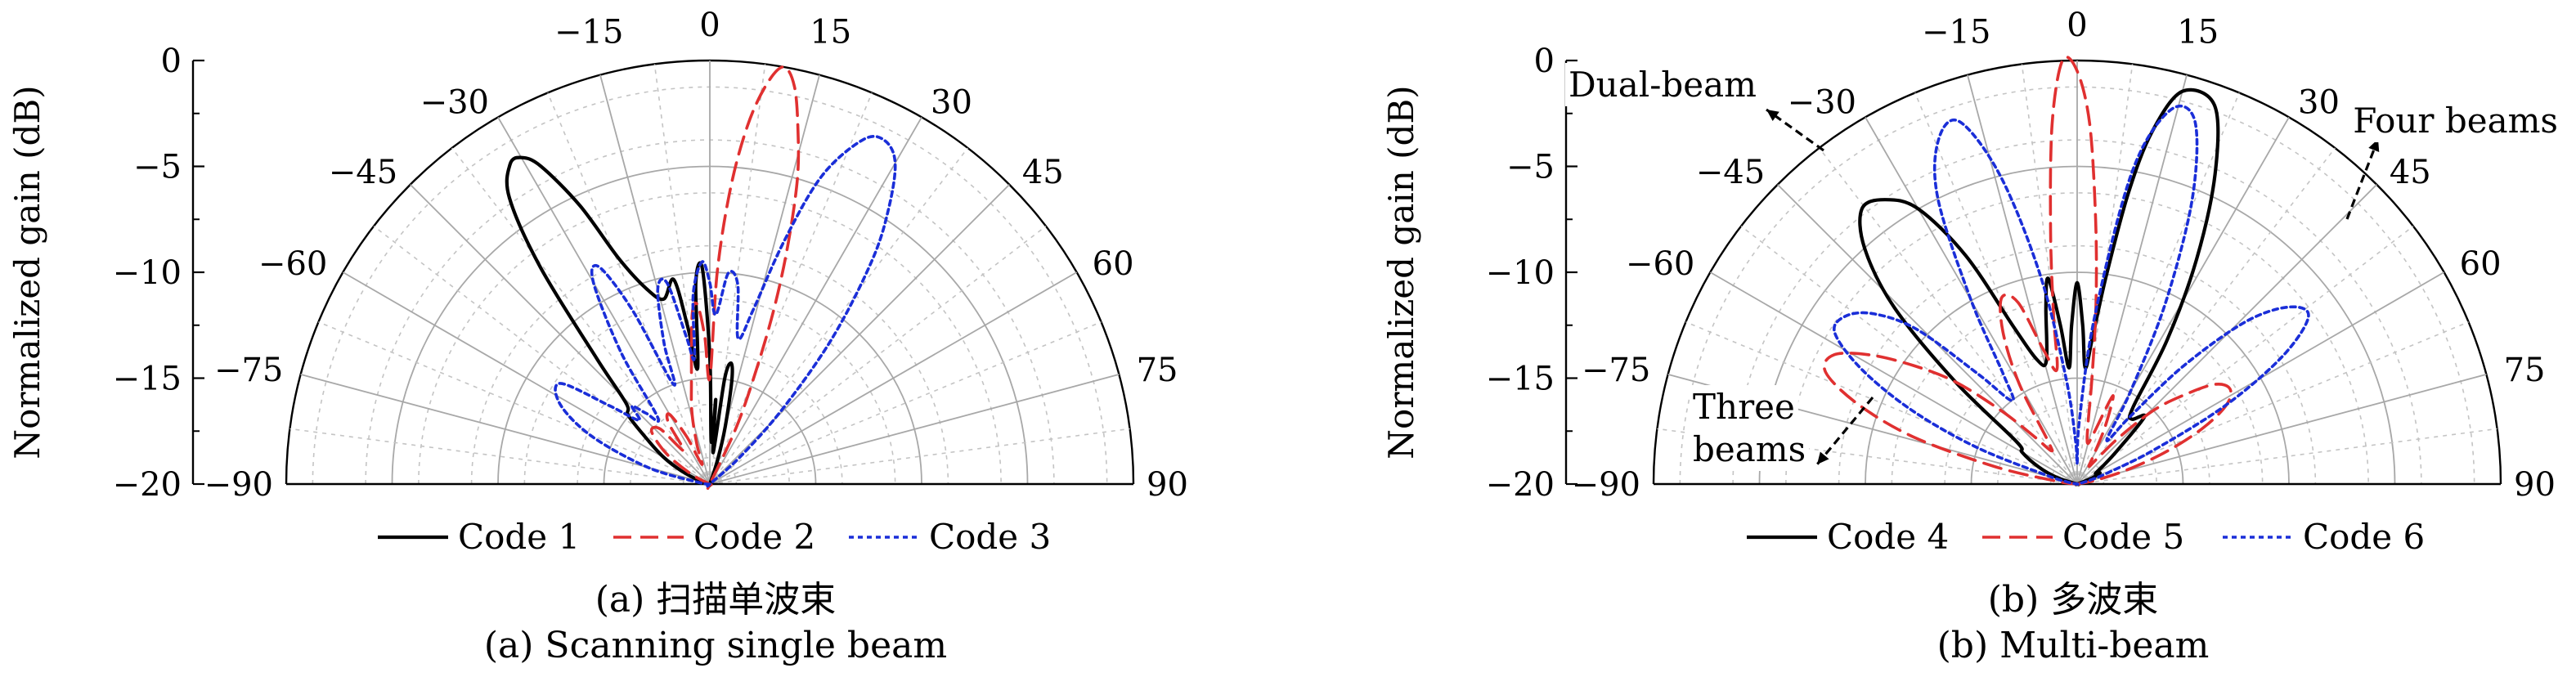  Describe the element at coordinates (1888, 537) in the screenshot. I see `legend-label: Code 4` at that location.